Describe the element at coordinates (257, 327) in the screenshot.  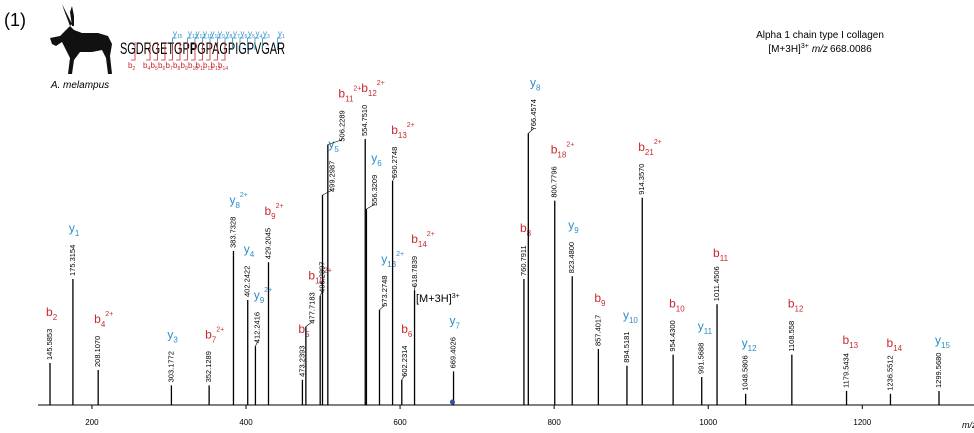
I see `peak-mz-label: 412.2416` at that location.